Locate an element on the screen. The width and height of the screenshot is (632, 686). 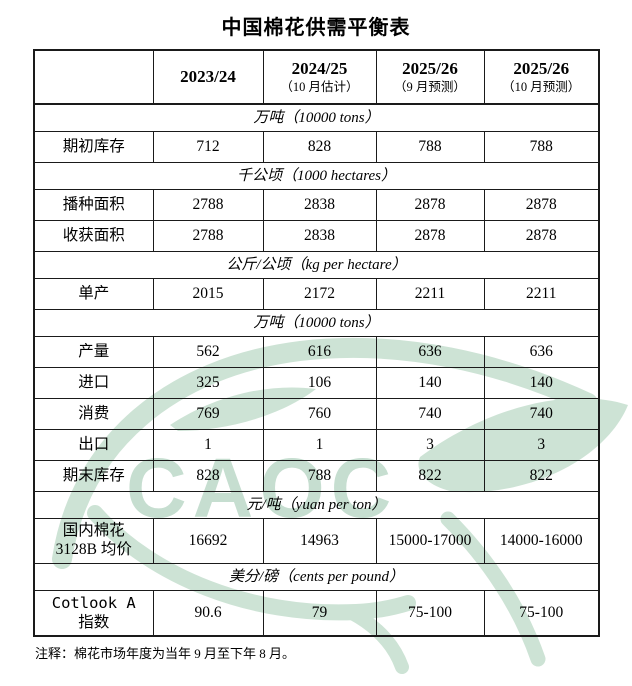
value-cell: 16692 is located at coordinates (208, 541).